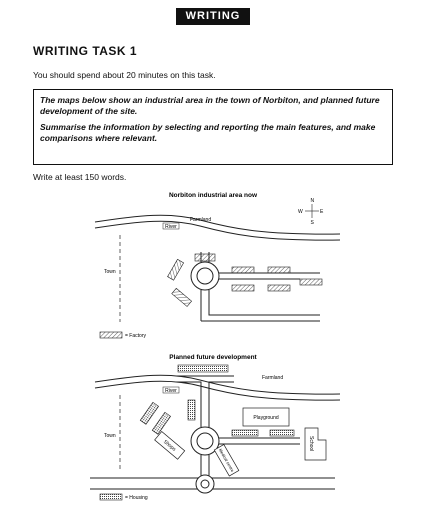 Image resolution: width=426 pixels, height=512 pixels. I want to click on housing-blocks, so click(217, 418).